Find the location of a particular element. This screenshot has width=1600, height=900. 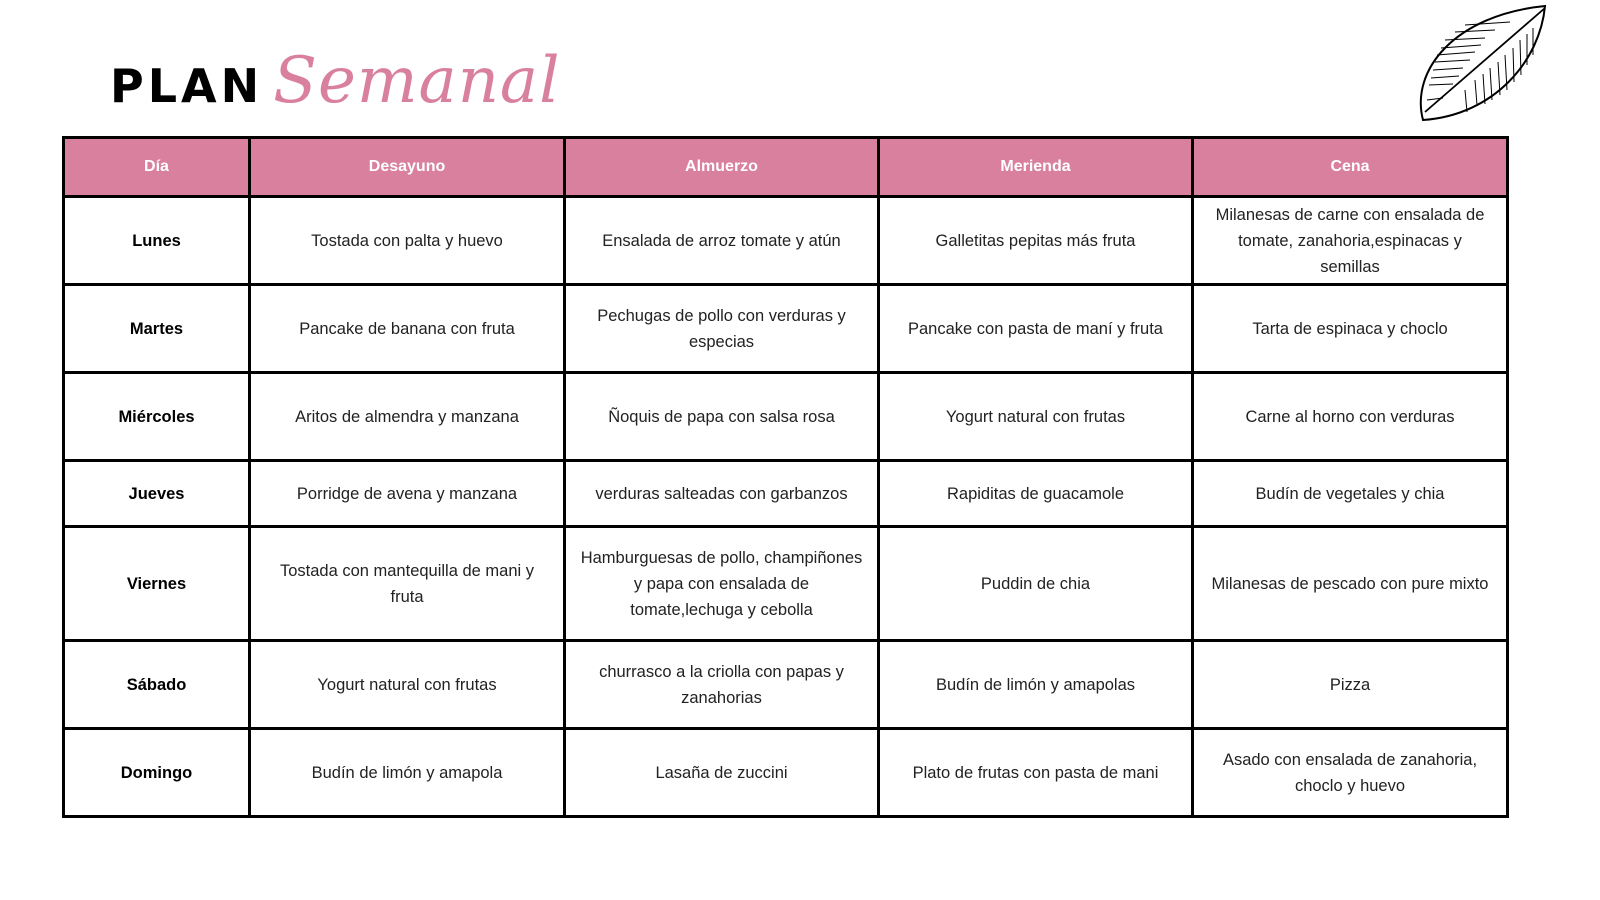

cell-desayuno: Tostada con palta y huevo is located at coordinates (407, 240).